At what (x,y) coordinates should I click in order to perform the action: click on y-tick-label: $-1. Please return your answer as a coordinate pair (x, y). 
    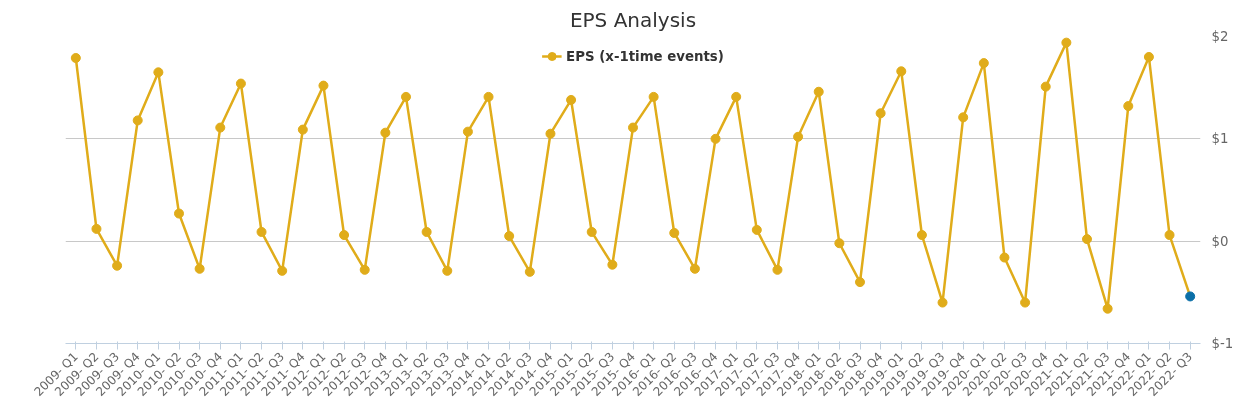
    Looking at the image, I should click on (1222, 343).